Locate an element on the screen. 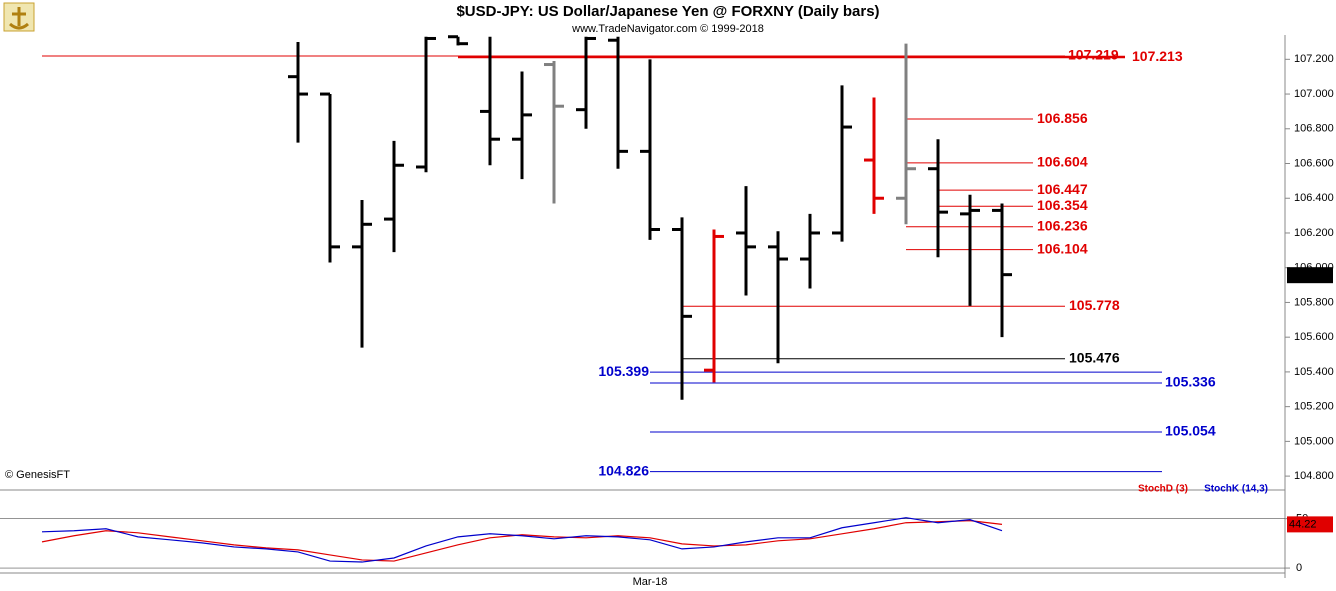  y-tick-label: 107.000 is located at coordinates (1314, 94).